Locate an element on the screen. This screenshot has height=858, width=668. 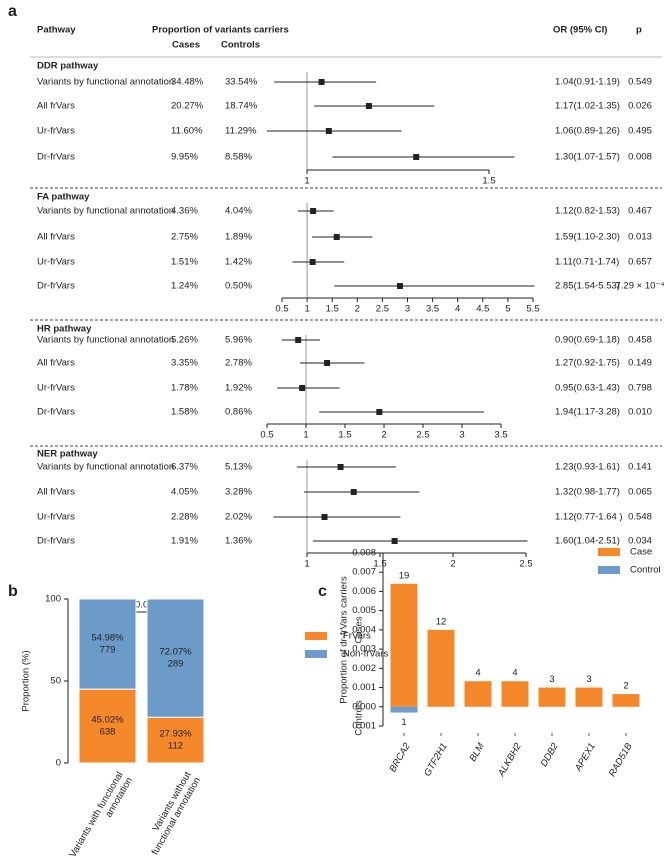
section-title: FA pathway is located at coordinates (63, 197).